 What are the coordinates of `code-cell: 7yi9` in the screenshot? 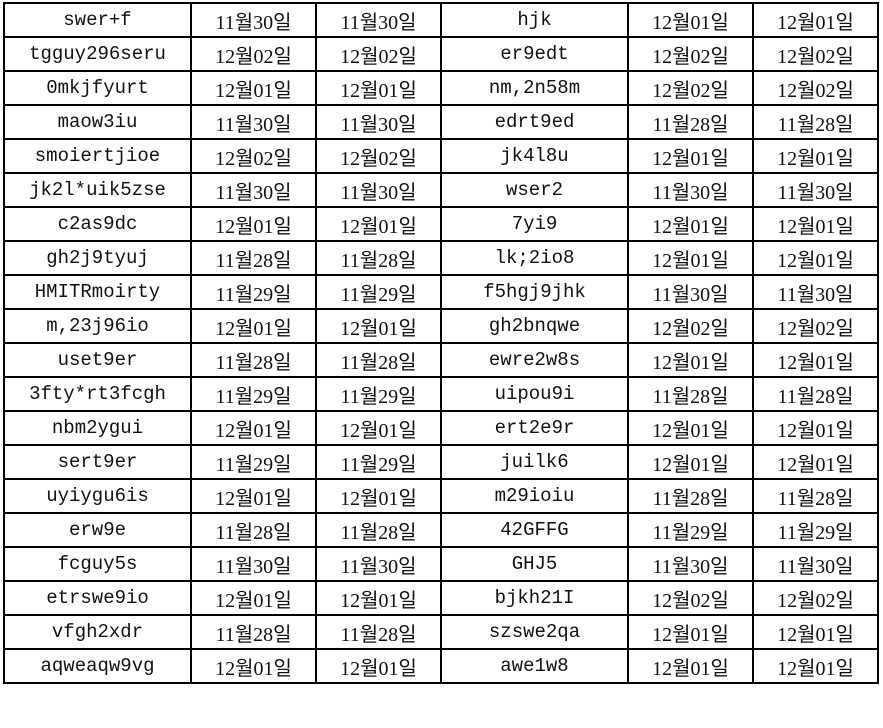 It's located at (534, 224).